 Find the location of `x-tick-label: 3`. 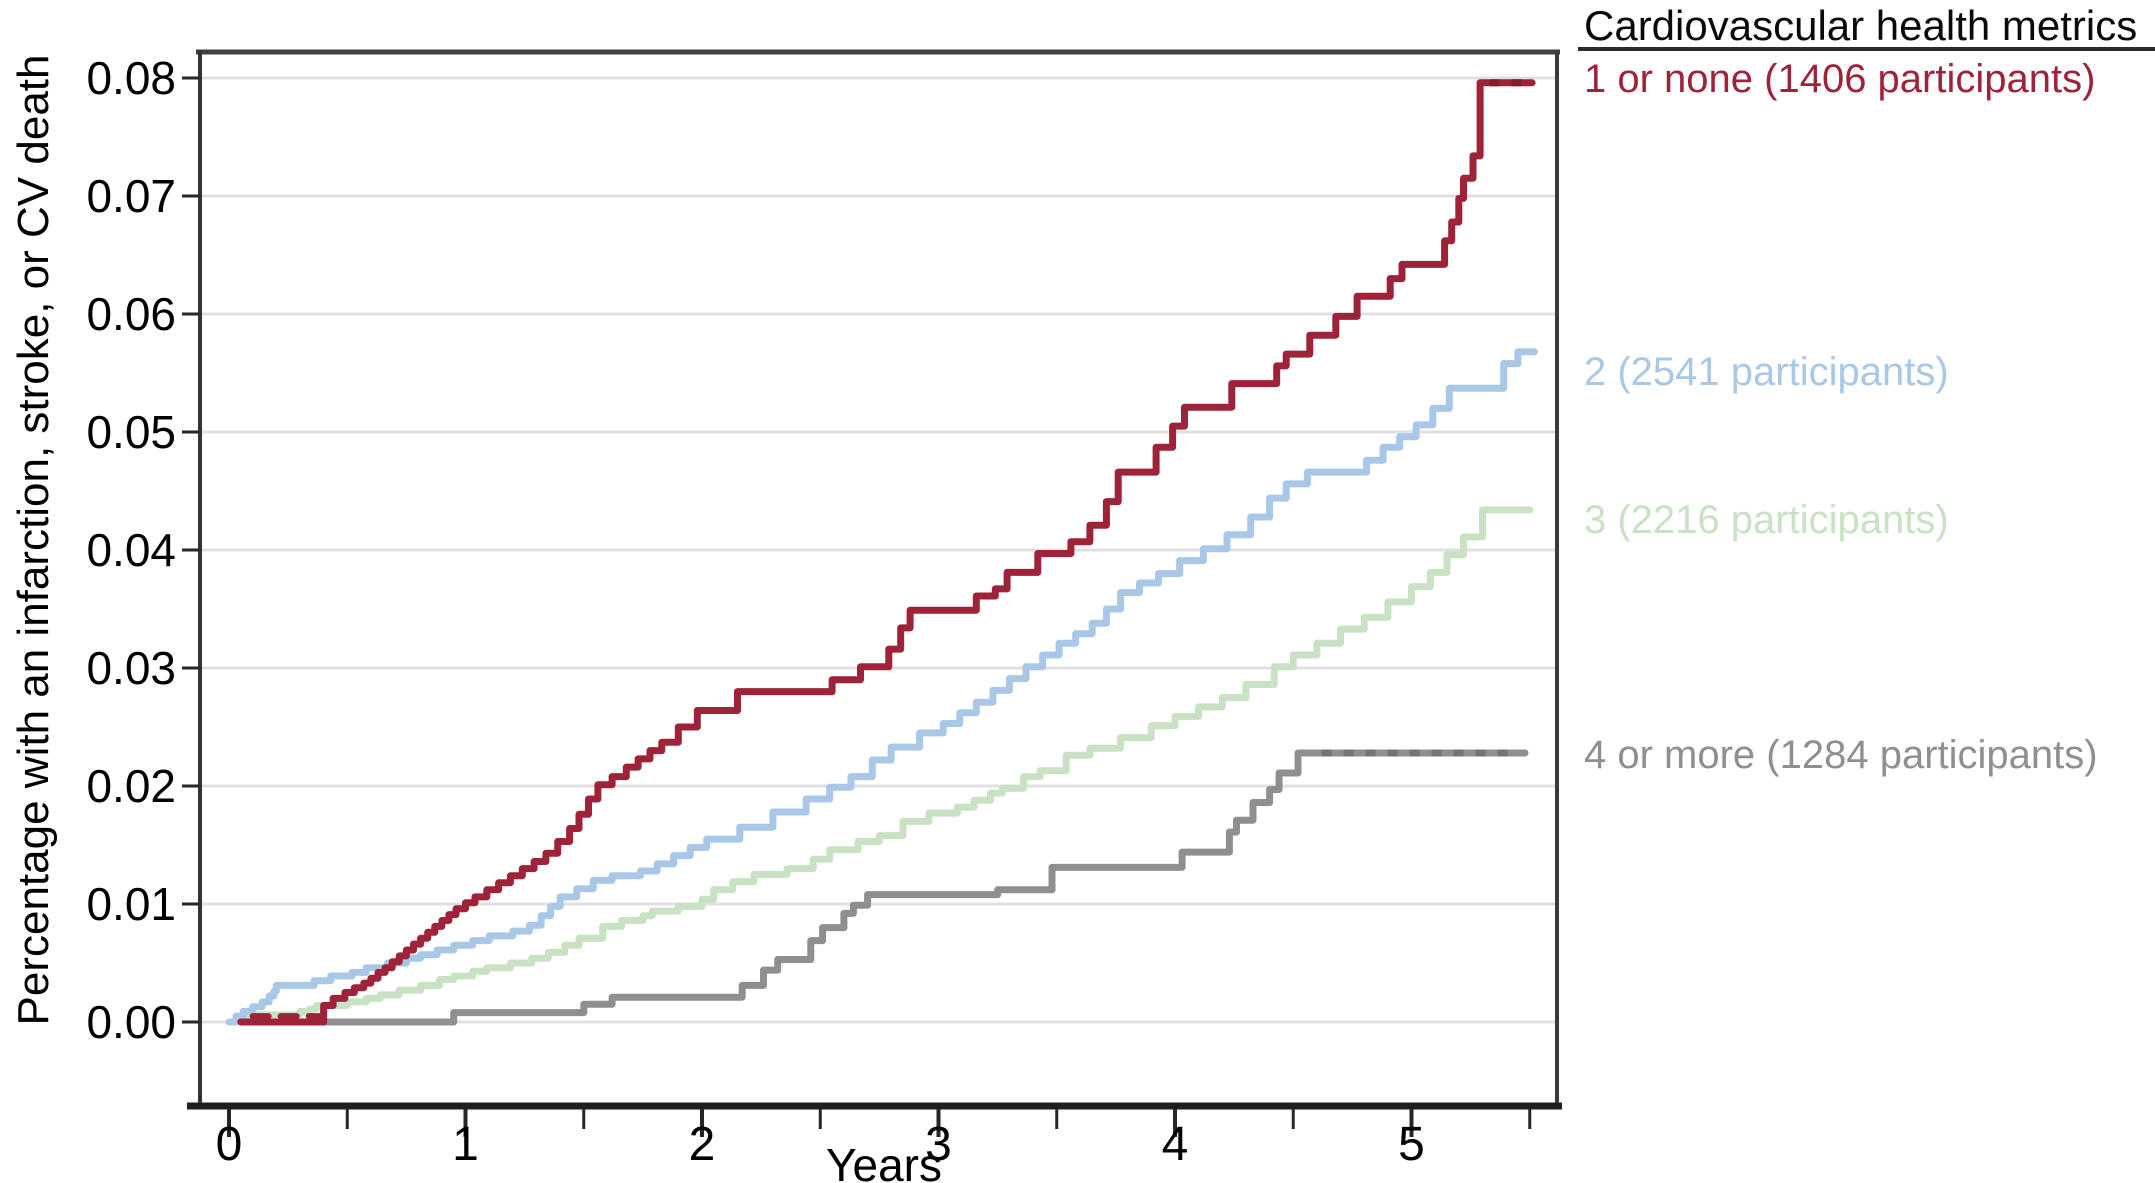

x-tick-label: 3 is located at coordinates (938, 1144).